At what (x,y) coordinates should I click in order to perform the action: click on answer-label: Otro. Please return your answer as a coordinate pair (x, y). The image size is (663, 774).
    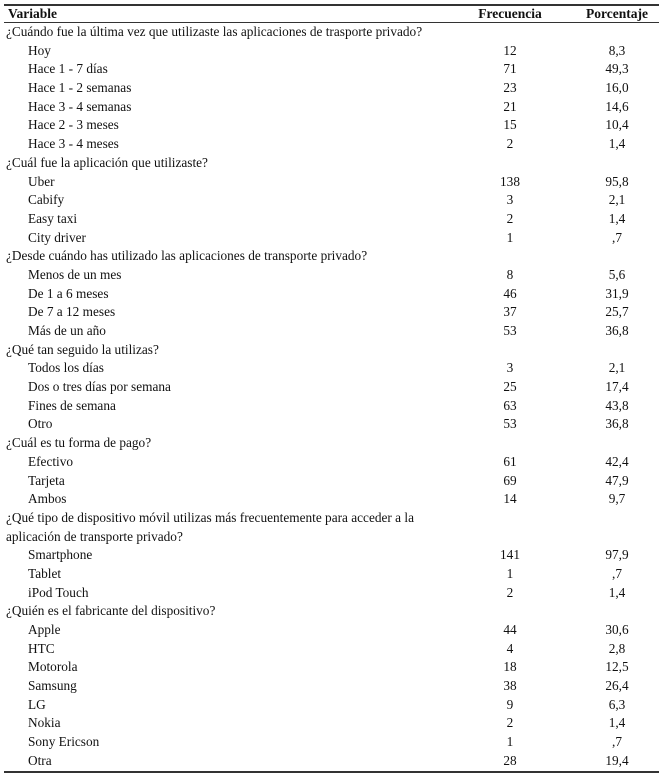
    Looking at the image, I should click on (40, 424).